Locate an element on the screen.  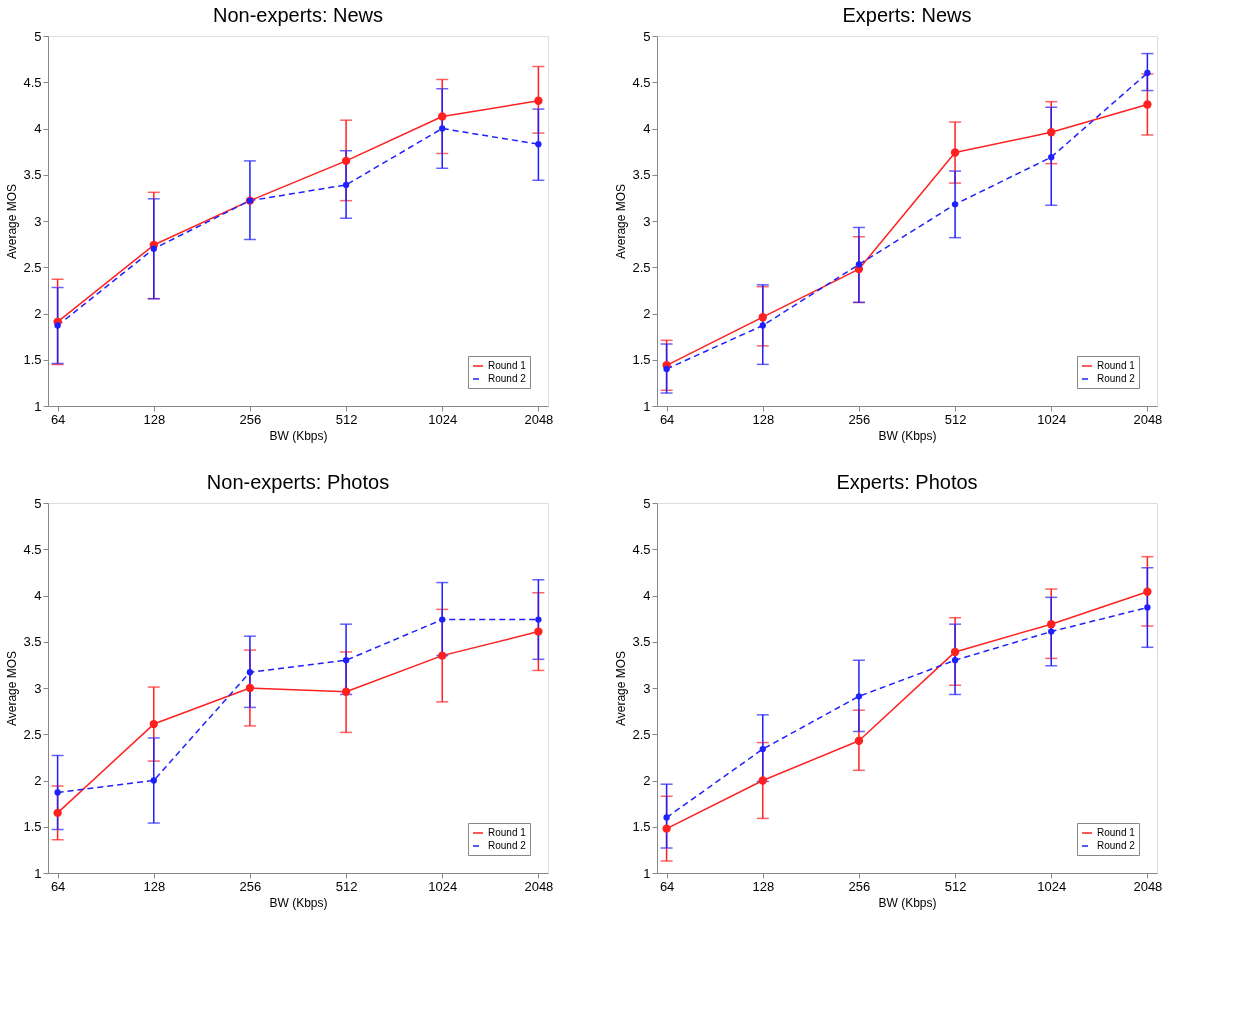
chart-title: Non-experts: News is located at coordinates (298, 15).